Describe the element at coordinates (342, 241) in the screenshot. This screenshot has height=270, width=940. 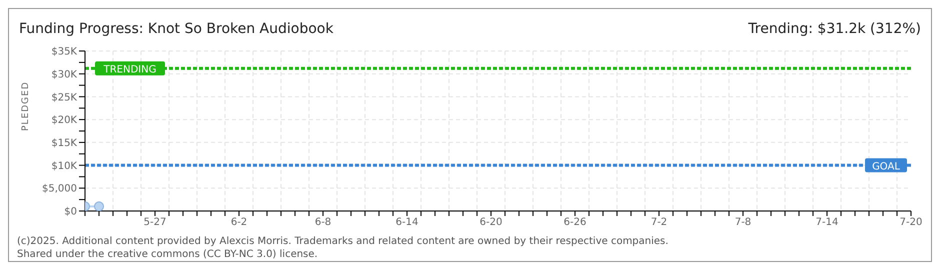
I see `text: (c)2025. Additional content provided by Alexcis Morris. Trademarks and related content are owned by their respective companies.` at that location.